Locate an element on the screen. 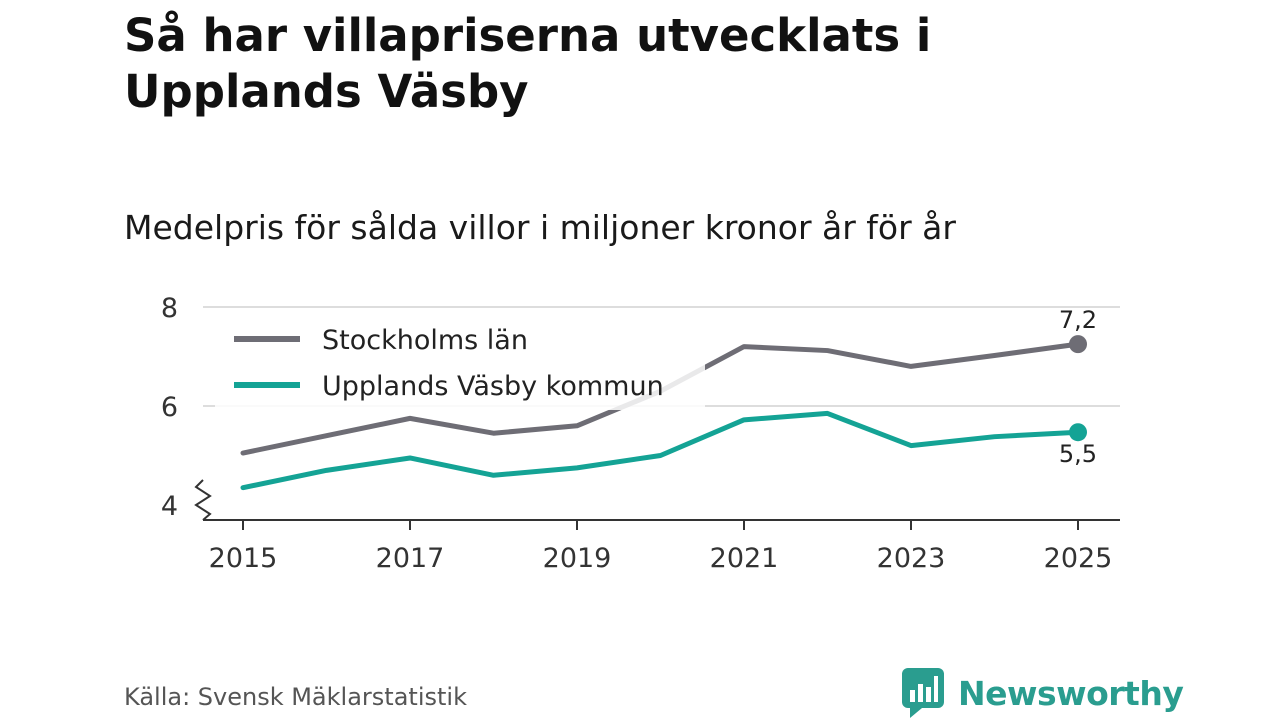 Image resolution: width=1280 pixels, height=720 pixels. x-tick-label-2015: 2015 is located at coordinates (243, 558).